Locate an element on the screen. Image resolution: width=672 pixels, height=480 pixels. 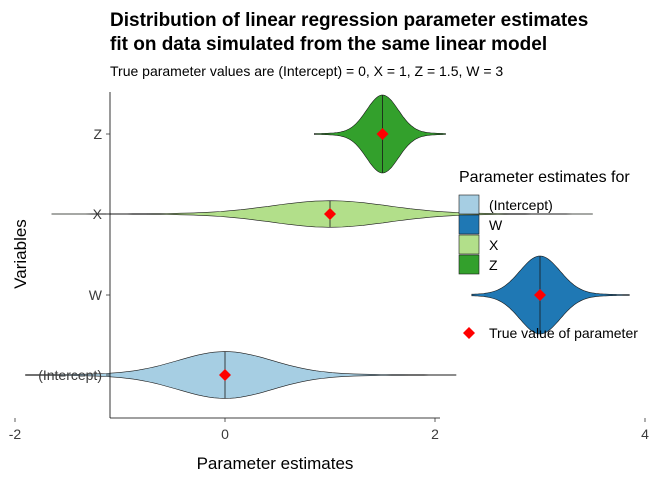
true-value-marker-x is located at coordinates (330, 214).